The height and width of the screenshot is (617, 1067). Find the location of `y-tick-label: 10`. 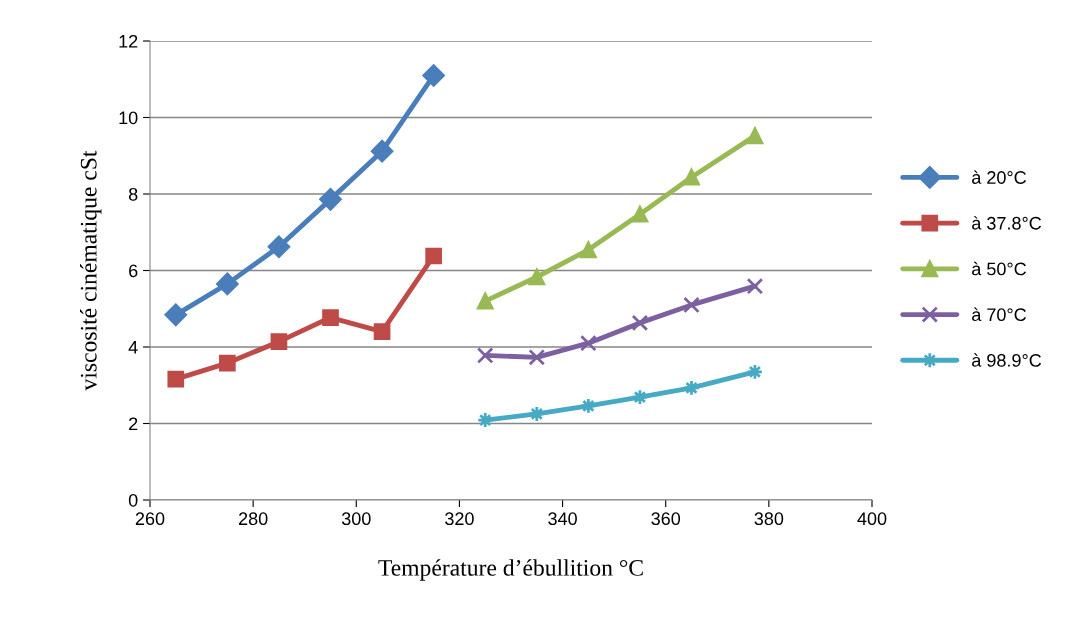

y-tick-label: 10 is located at coordinates (128, 118).